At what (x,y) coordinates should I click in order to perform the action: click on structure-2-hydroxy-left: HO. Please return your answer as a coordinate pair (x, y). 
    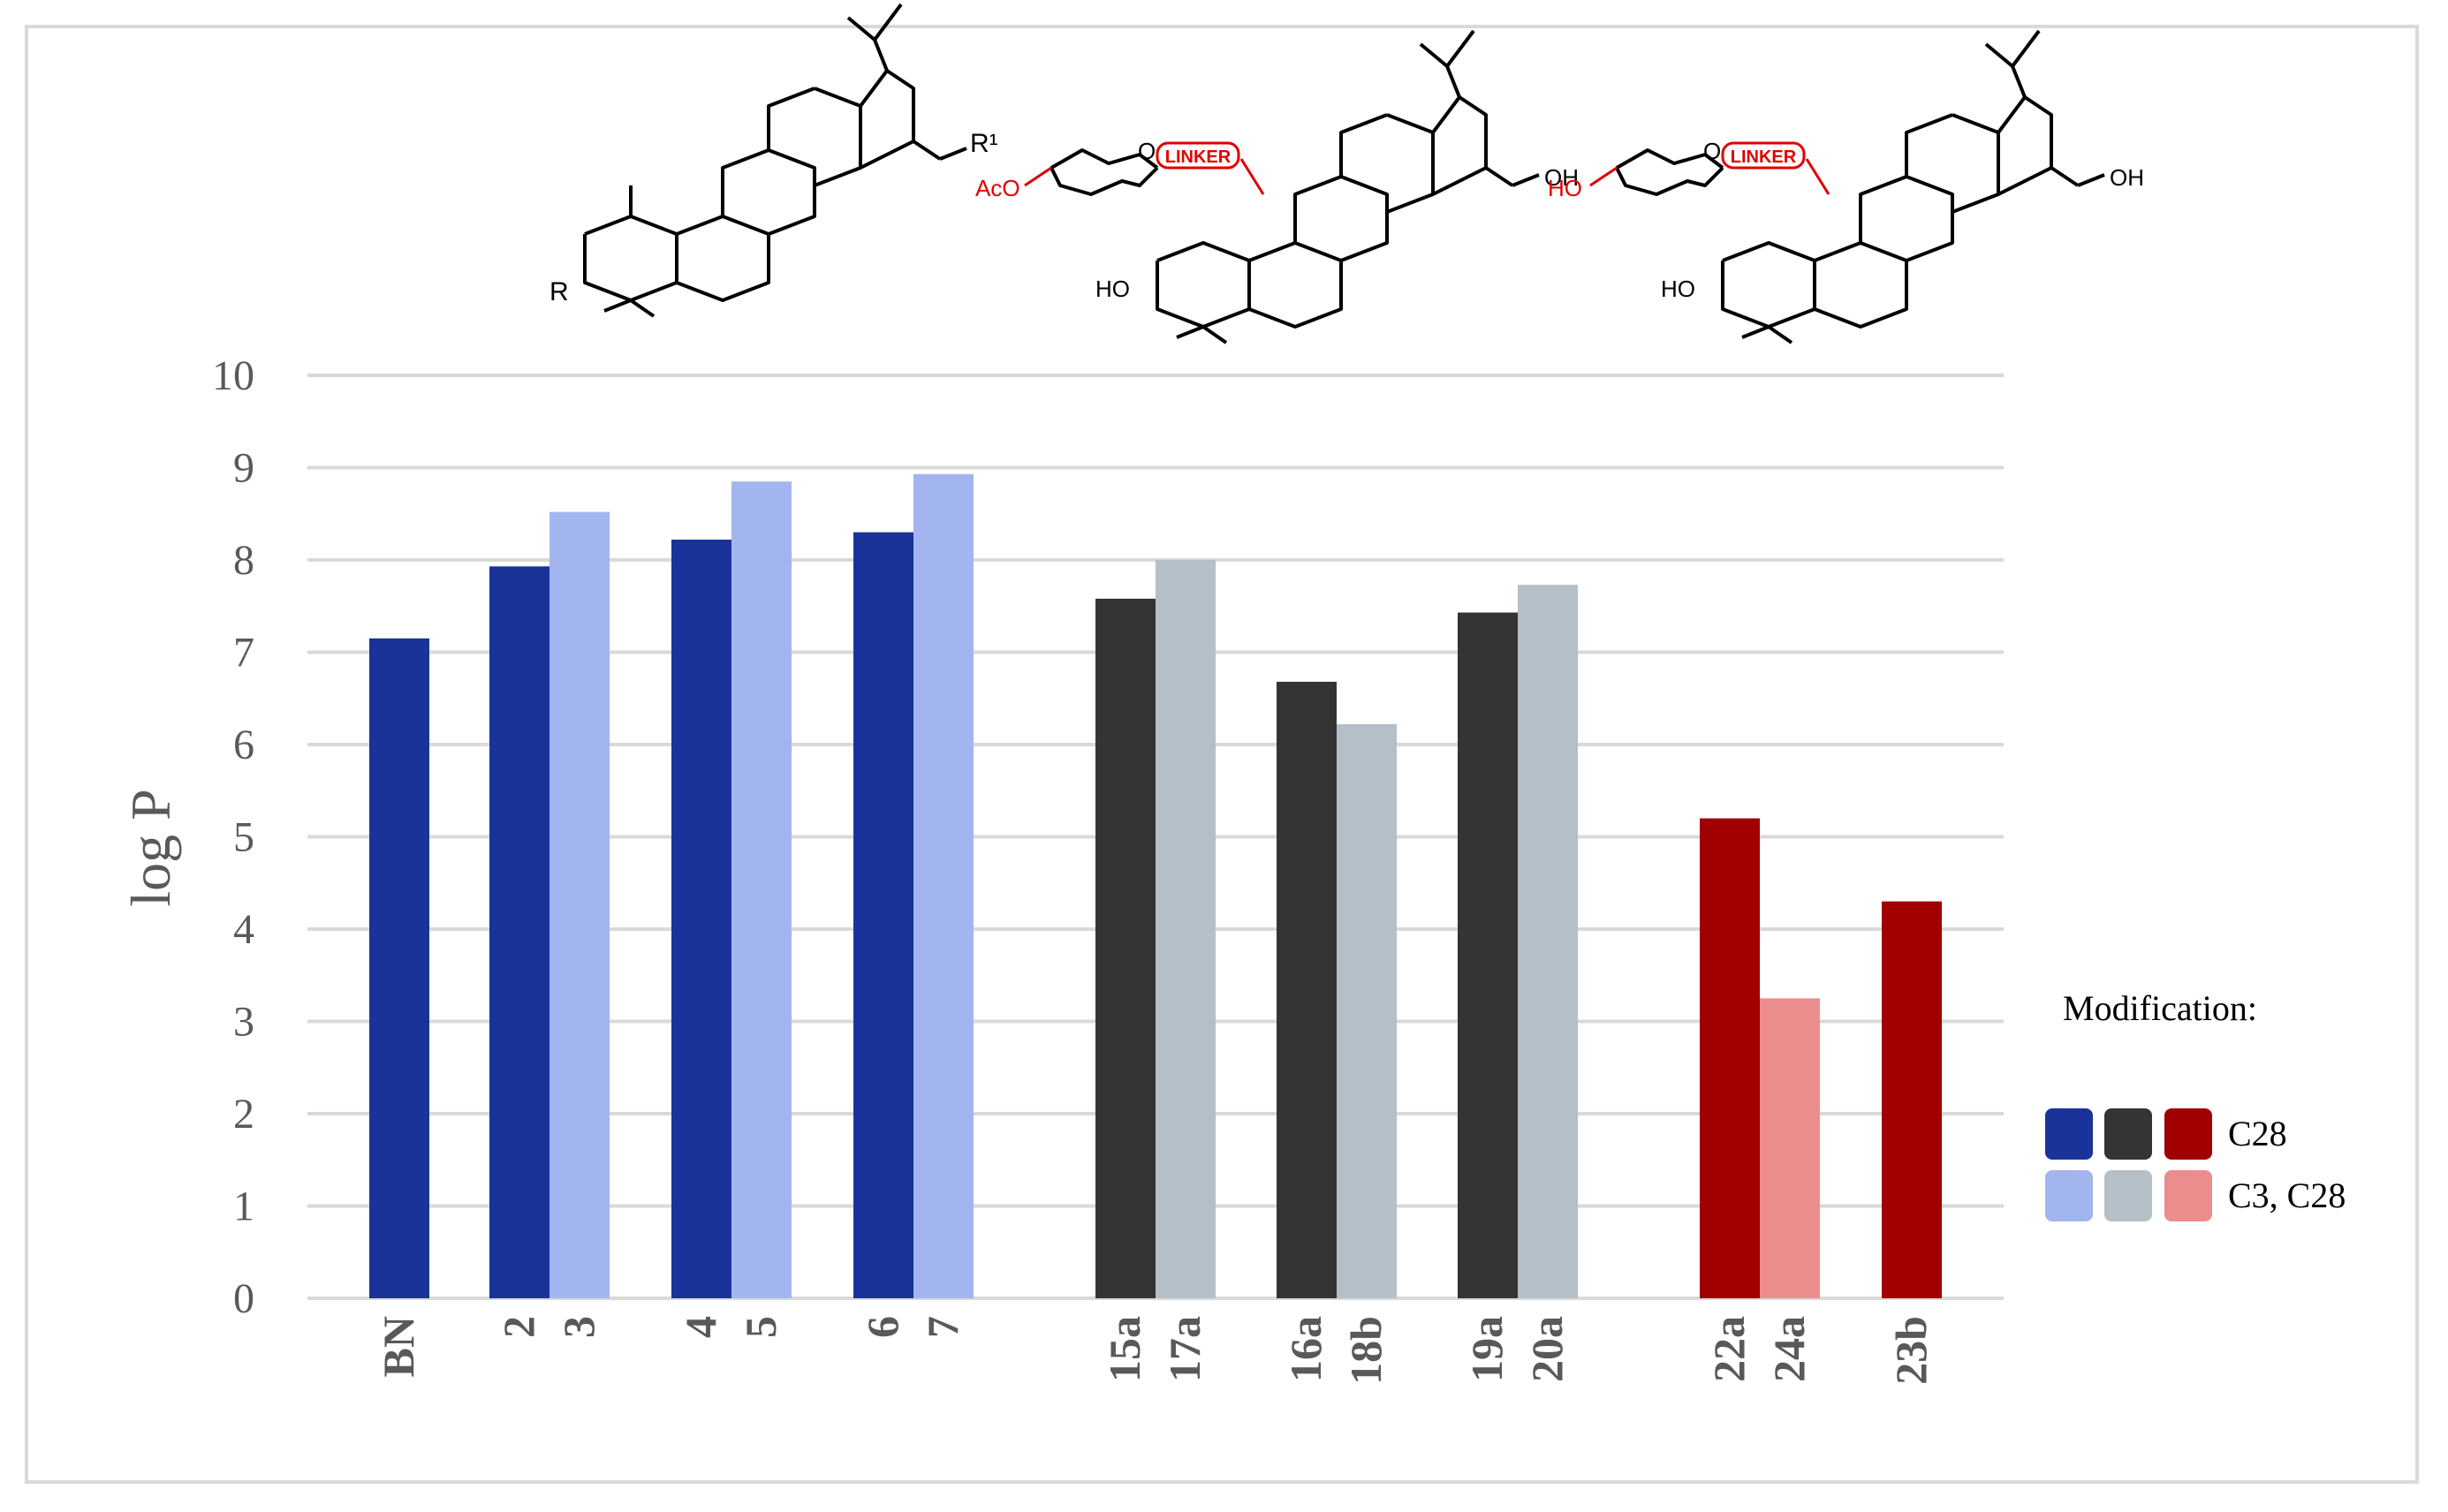
    Looking at the image, I should click on (1112, 289).